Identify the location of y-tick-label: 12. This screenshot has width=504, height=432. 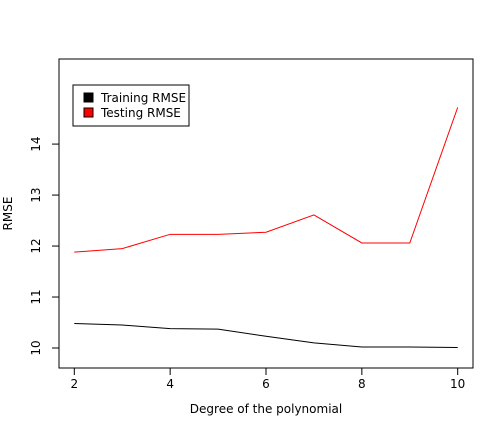
(36, 245).